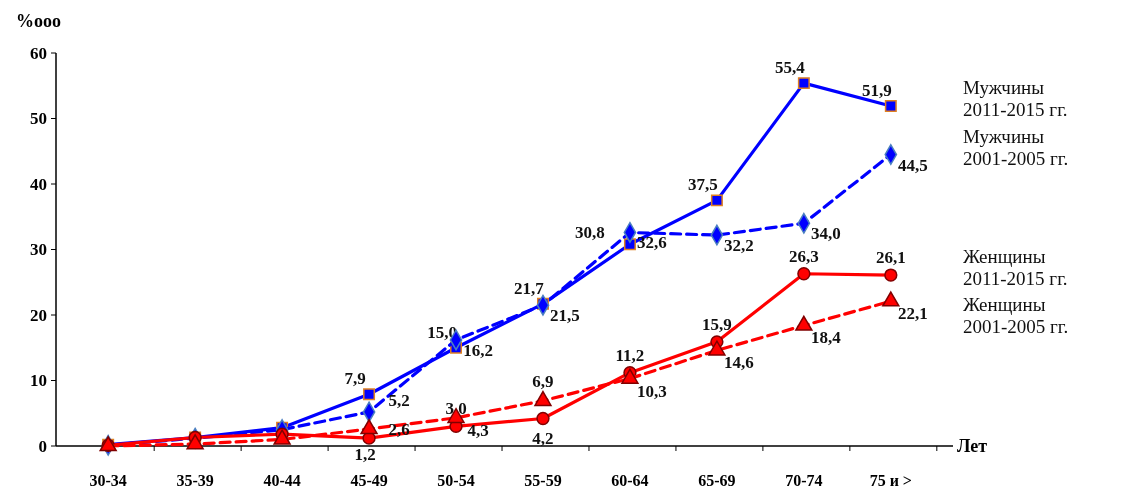 This screenshot has width=1131, height=502. I want to click on data-label: 34,0, so click(825, 234).